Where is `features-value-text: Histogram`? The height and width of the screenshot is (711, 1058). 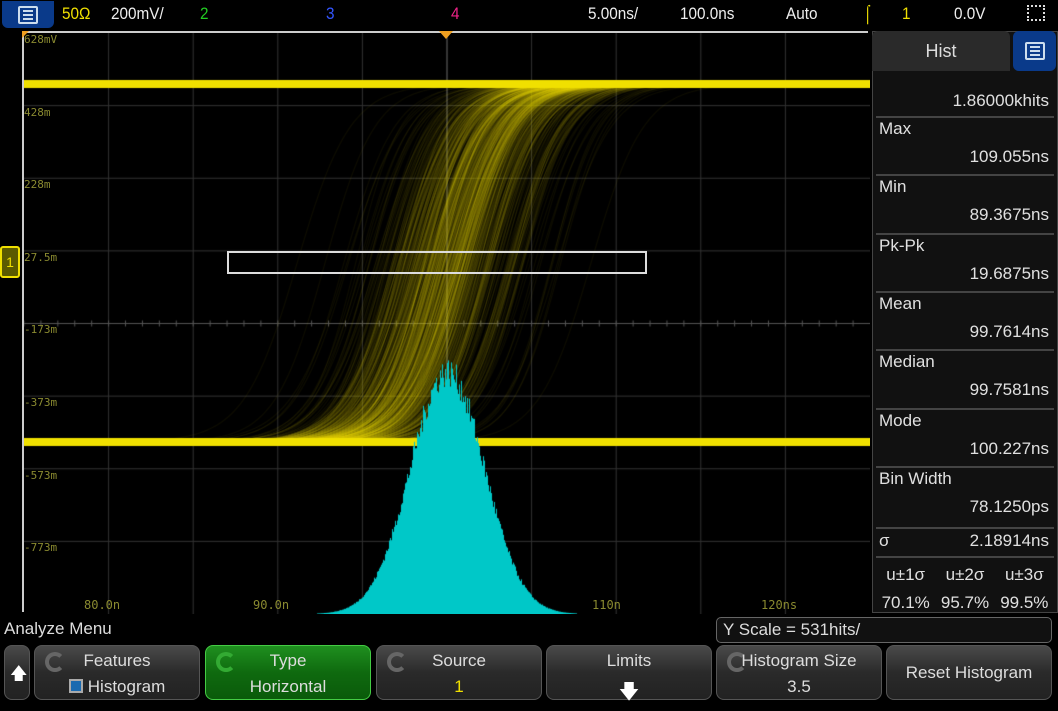 features-value-text: Histogram is located at coordinates (126, 686).